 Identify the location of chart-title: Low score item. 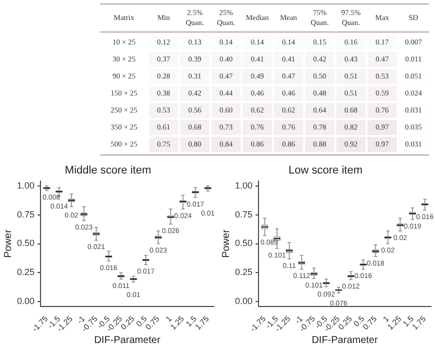
(325, 170).